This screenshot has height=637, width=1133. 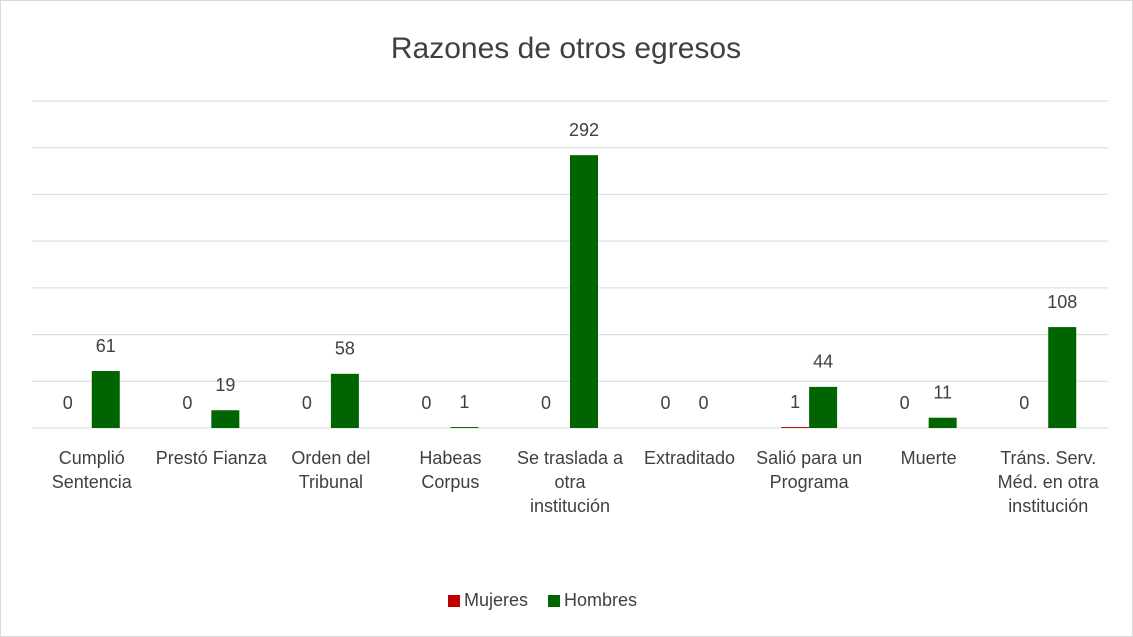 I want to click on x-tick-label: Prestó Fianza, so click(x=211, y=458).